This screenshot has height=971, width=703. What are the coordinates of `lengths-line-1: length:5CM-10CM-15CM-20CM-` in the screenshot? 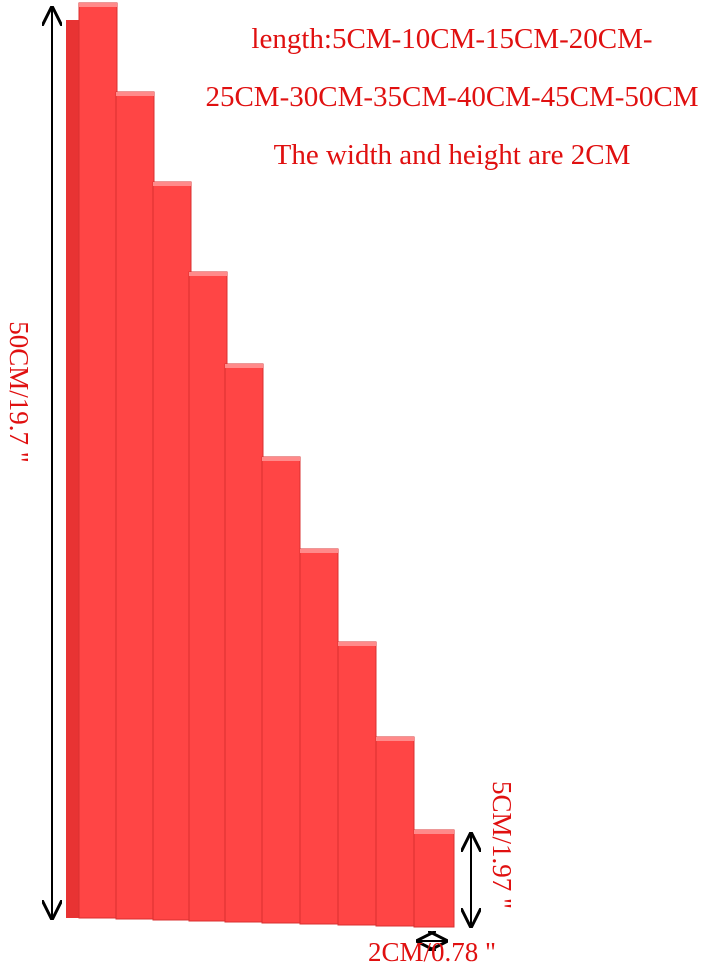 It's located at (451, 39).